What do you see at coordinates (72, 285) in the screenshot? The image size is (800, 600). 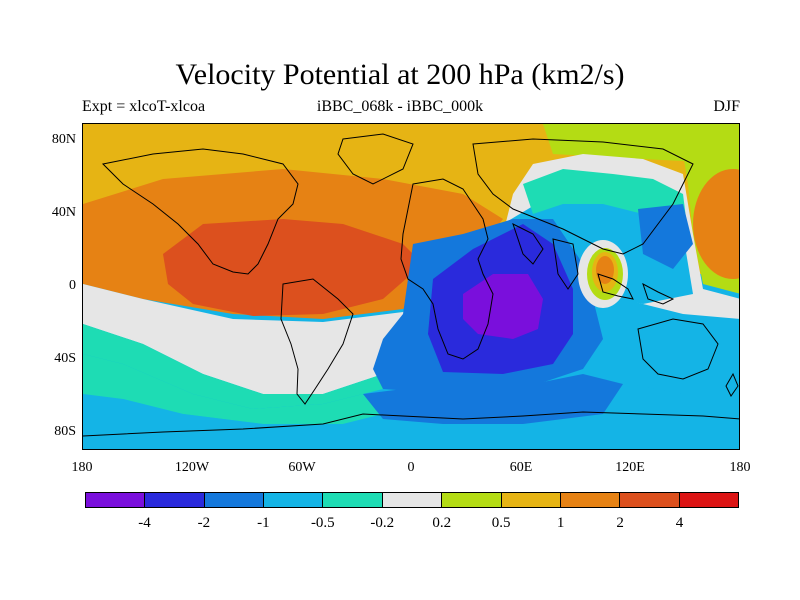 I see `lat-label-equator: 0` at bounding box center [72, 285].